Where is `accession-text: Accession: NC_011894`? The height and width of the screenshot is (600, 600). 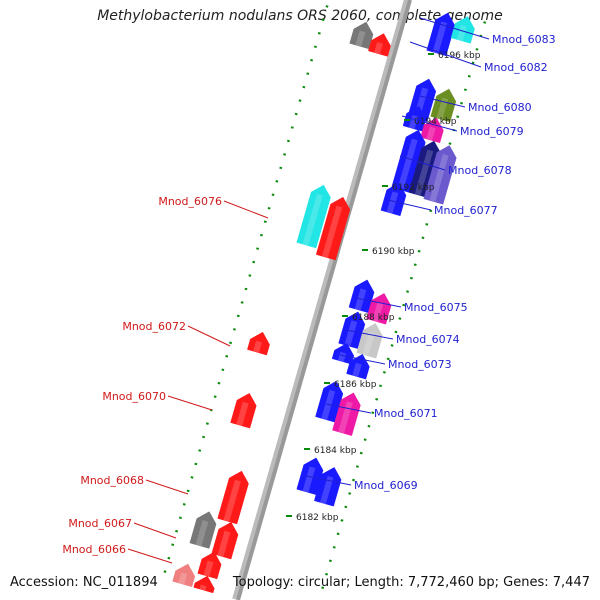 accession-text: Accession: NC_011894 is located at coordinates (84, 582).